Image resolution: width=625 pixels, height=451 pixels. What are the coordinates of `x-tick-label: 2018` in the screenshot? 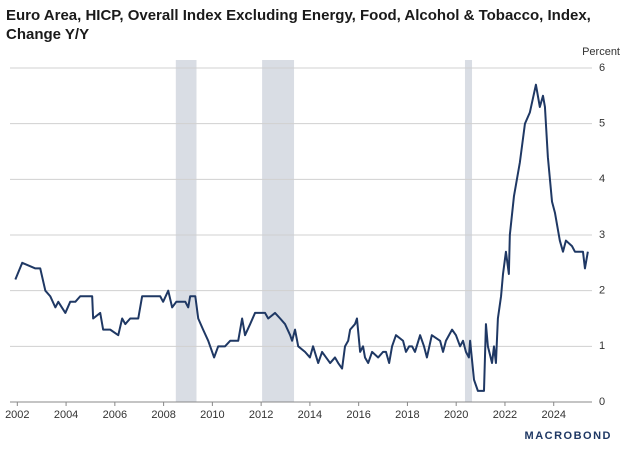 It's located at (407, 415).